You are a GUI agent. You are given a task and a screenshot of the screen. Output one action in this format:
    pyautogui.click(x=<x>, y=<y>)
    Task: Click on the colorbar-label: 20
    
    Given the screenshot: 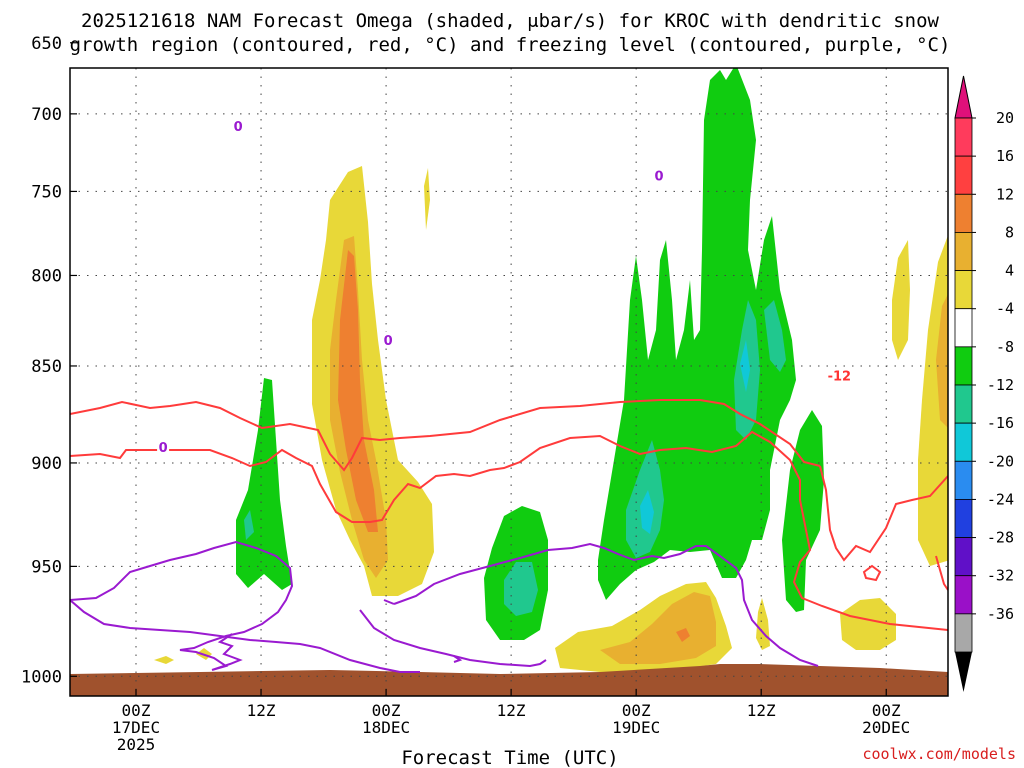 What is the action you would take?
    pyautogui.click(x=1005, y=118)
    